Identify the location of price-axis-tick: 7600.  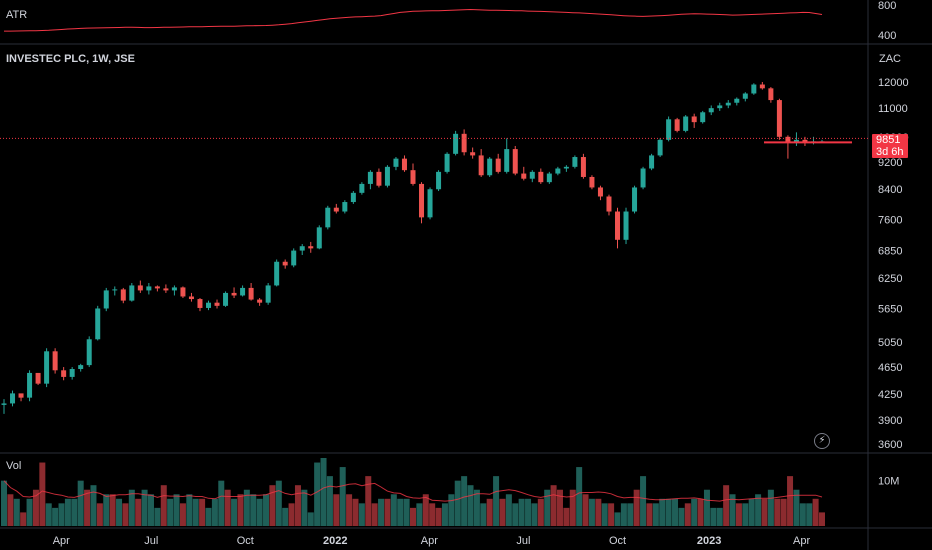
(890, 220).